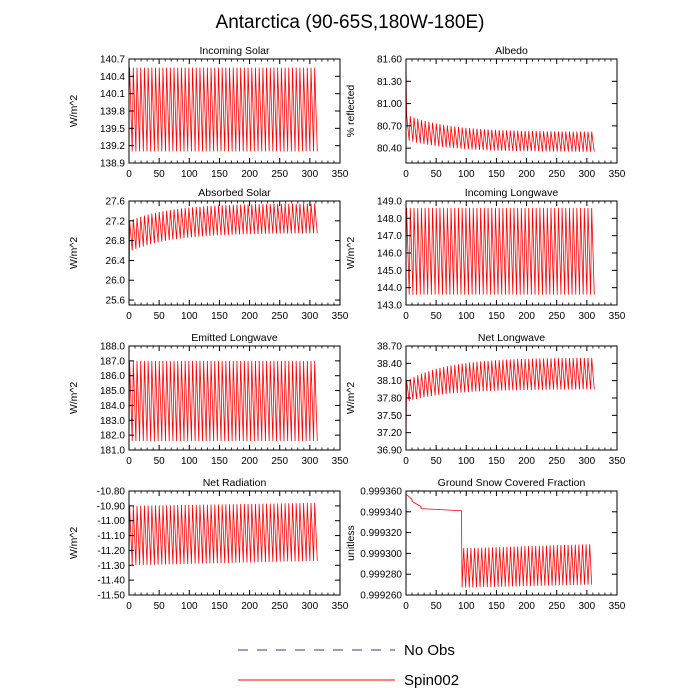 The width and height of the screenshot is (700, 700). I want to click on x-tick-label-150-net-radiation: 150, so click(219, 606).